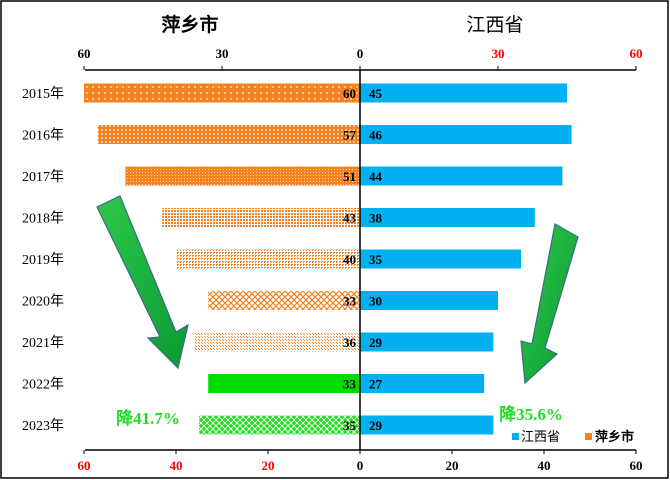 The image size is (670, 480). What do you see at coordinates (376, 384) in the screenshot?
I see `value-label-jiangxi: 27` at bounding box center [376, 384].